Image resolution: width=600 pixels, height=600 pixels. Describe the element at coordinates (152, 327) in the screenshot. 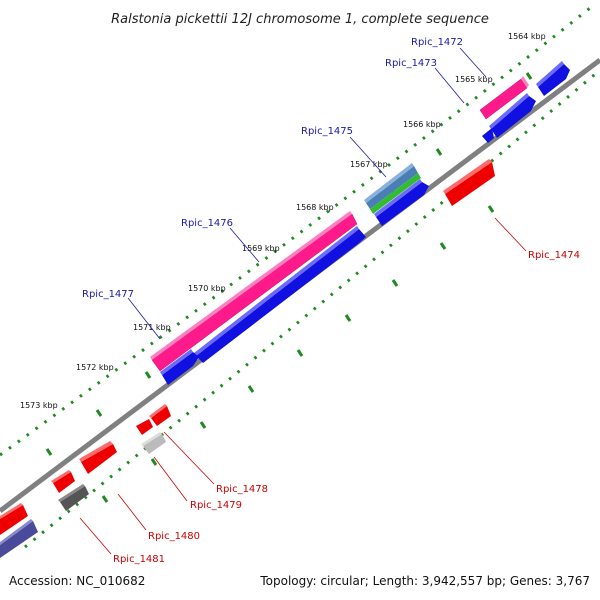

I see `tick-label: 1571 kbp` at that location.